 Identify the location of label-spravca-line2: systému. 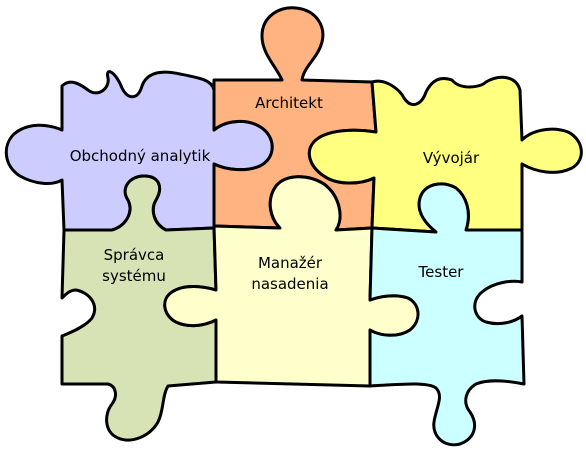
(134, 276).